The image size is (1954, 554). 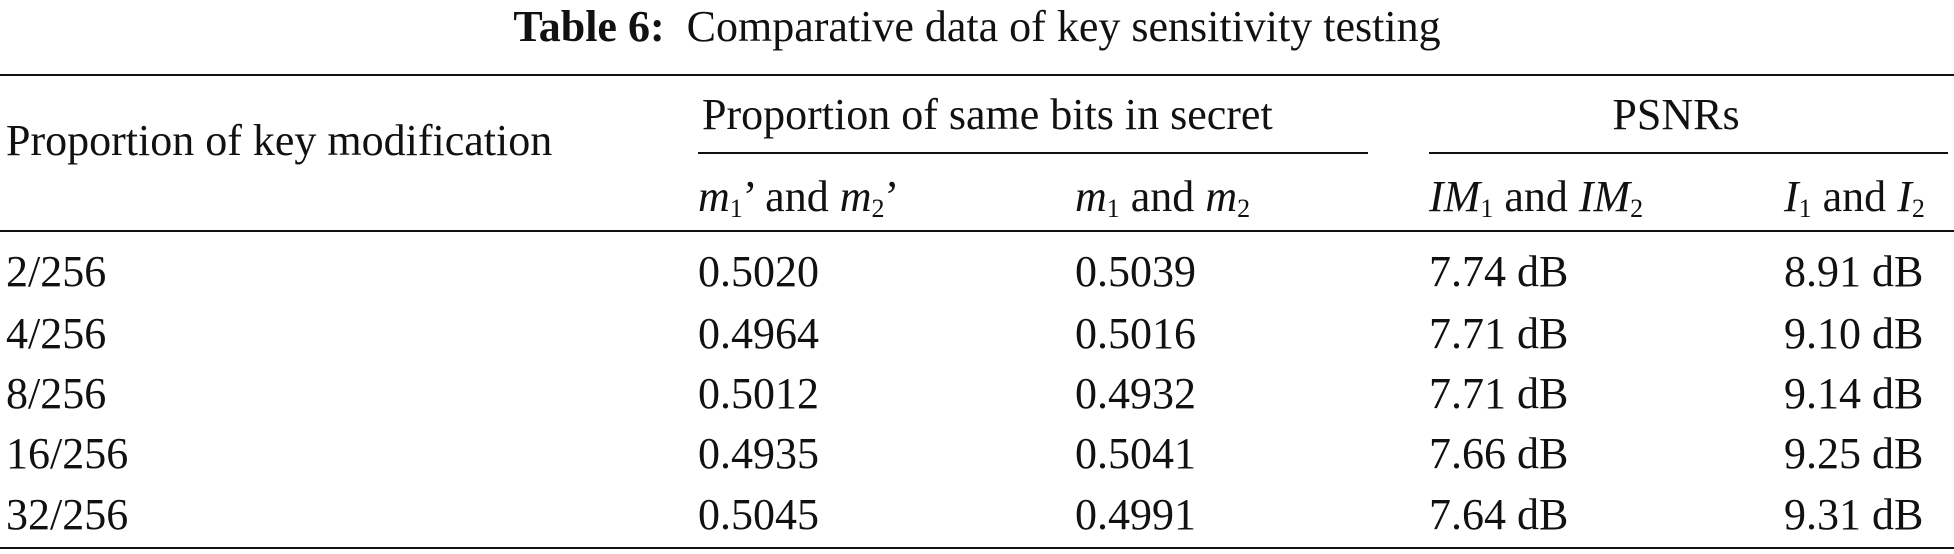 What do you see at coordinates (1499, 271) in the screenshot?
I see `cell: 7.74 dB` at bounding box center [1499, 271].